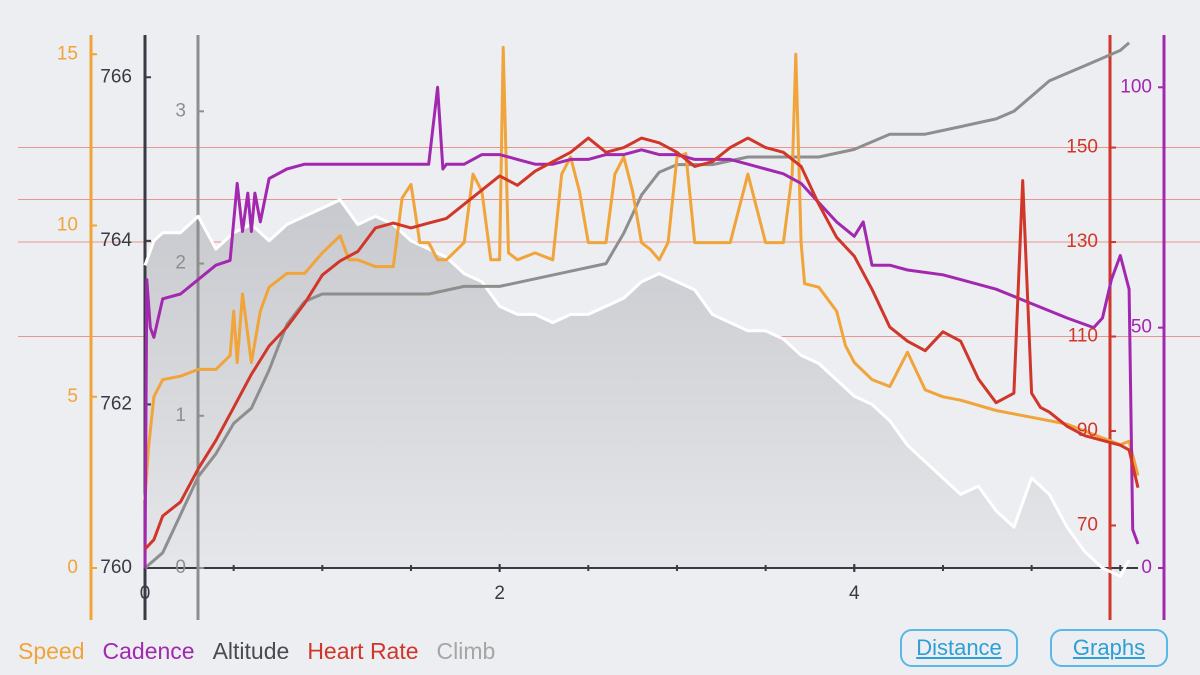 The image size is (1200, 675). What do you see at coordinates (251, 651) in the screenshot?
I see `legend-altitude: Altitude` at bounding box center [251, 651].